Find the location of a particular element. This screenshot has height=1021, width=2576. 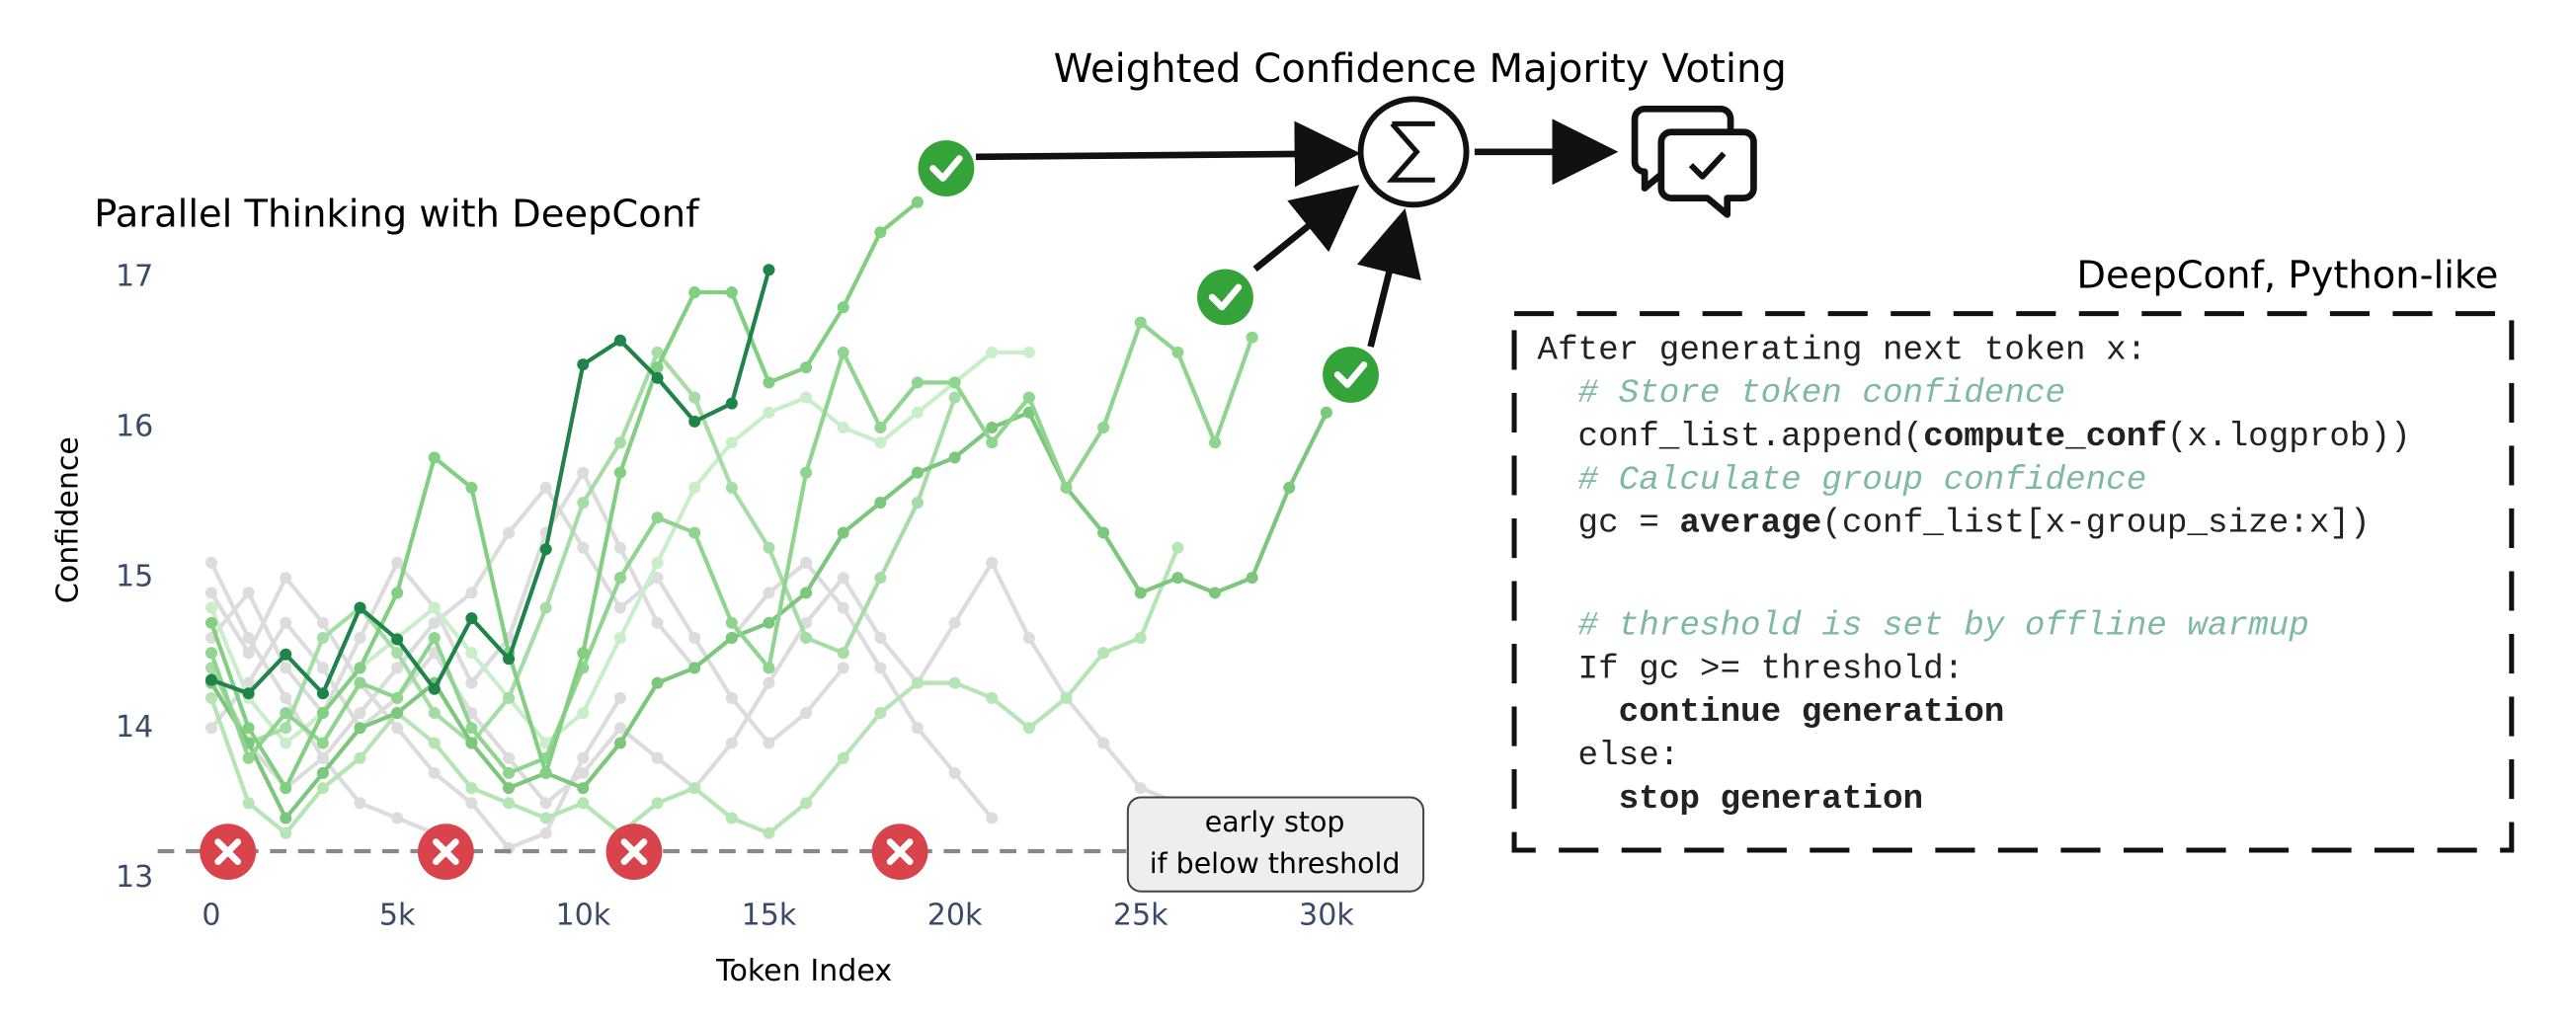

code-segment: conf_list.append( is located at coordinates (1730, 437).